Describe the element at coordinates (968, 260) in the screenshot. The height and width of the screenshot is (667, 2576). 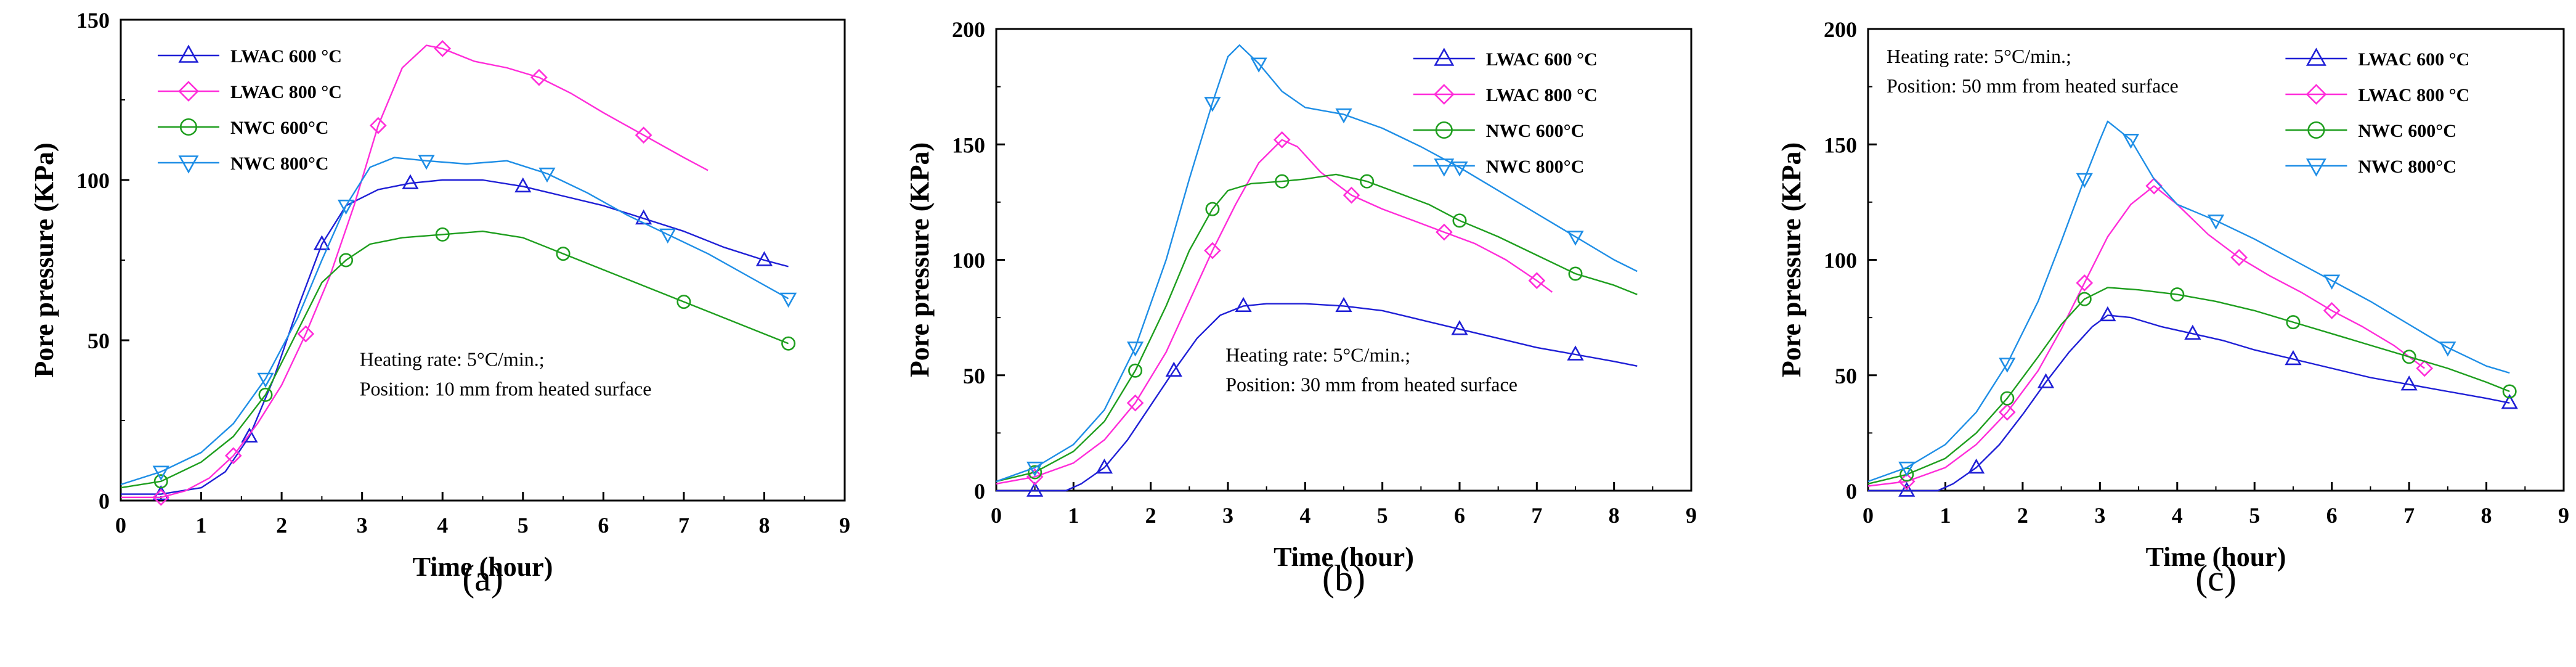
I see `y-tick-label: 100` at that location.